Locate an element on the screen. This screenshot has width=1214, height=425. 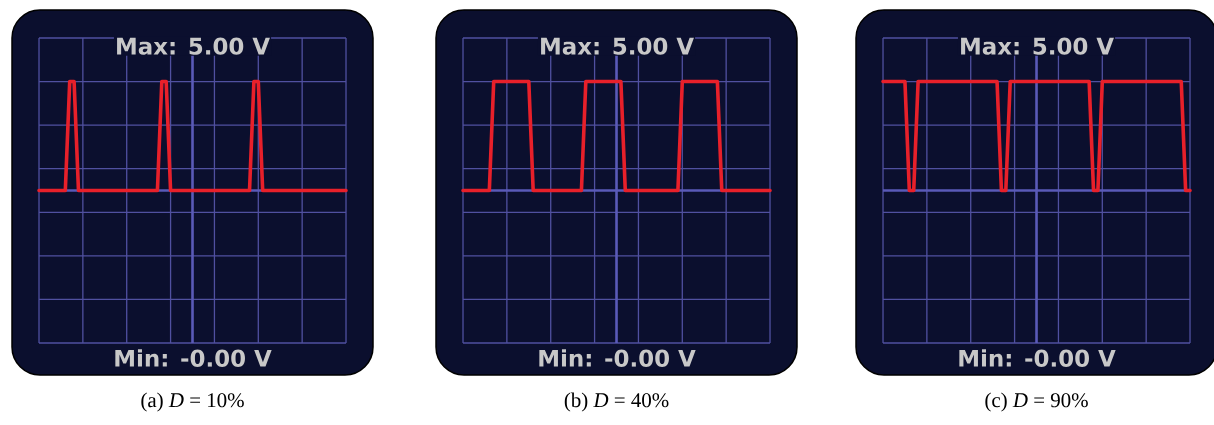
x-axis-title: (a) D = 10% is located at coordinates (192, 402).